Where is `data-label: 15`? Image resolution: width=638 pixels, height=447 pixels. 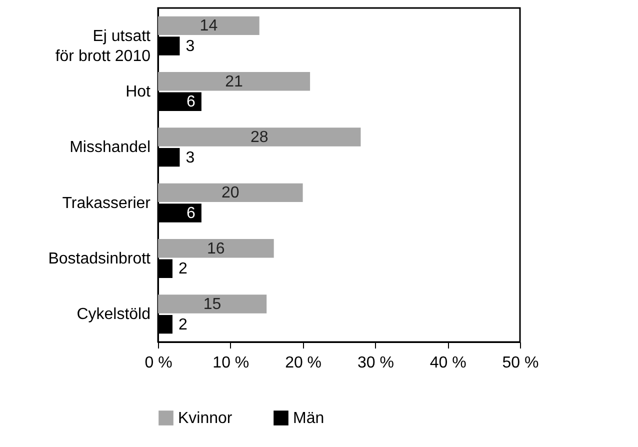 data-label: 15 is located at coordinates (212, 305).